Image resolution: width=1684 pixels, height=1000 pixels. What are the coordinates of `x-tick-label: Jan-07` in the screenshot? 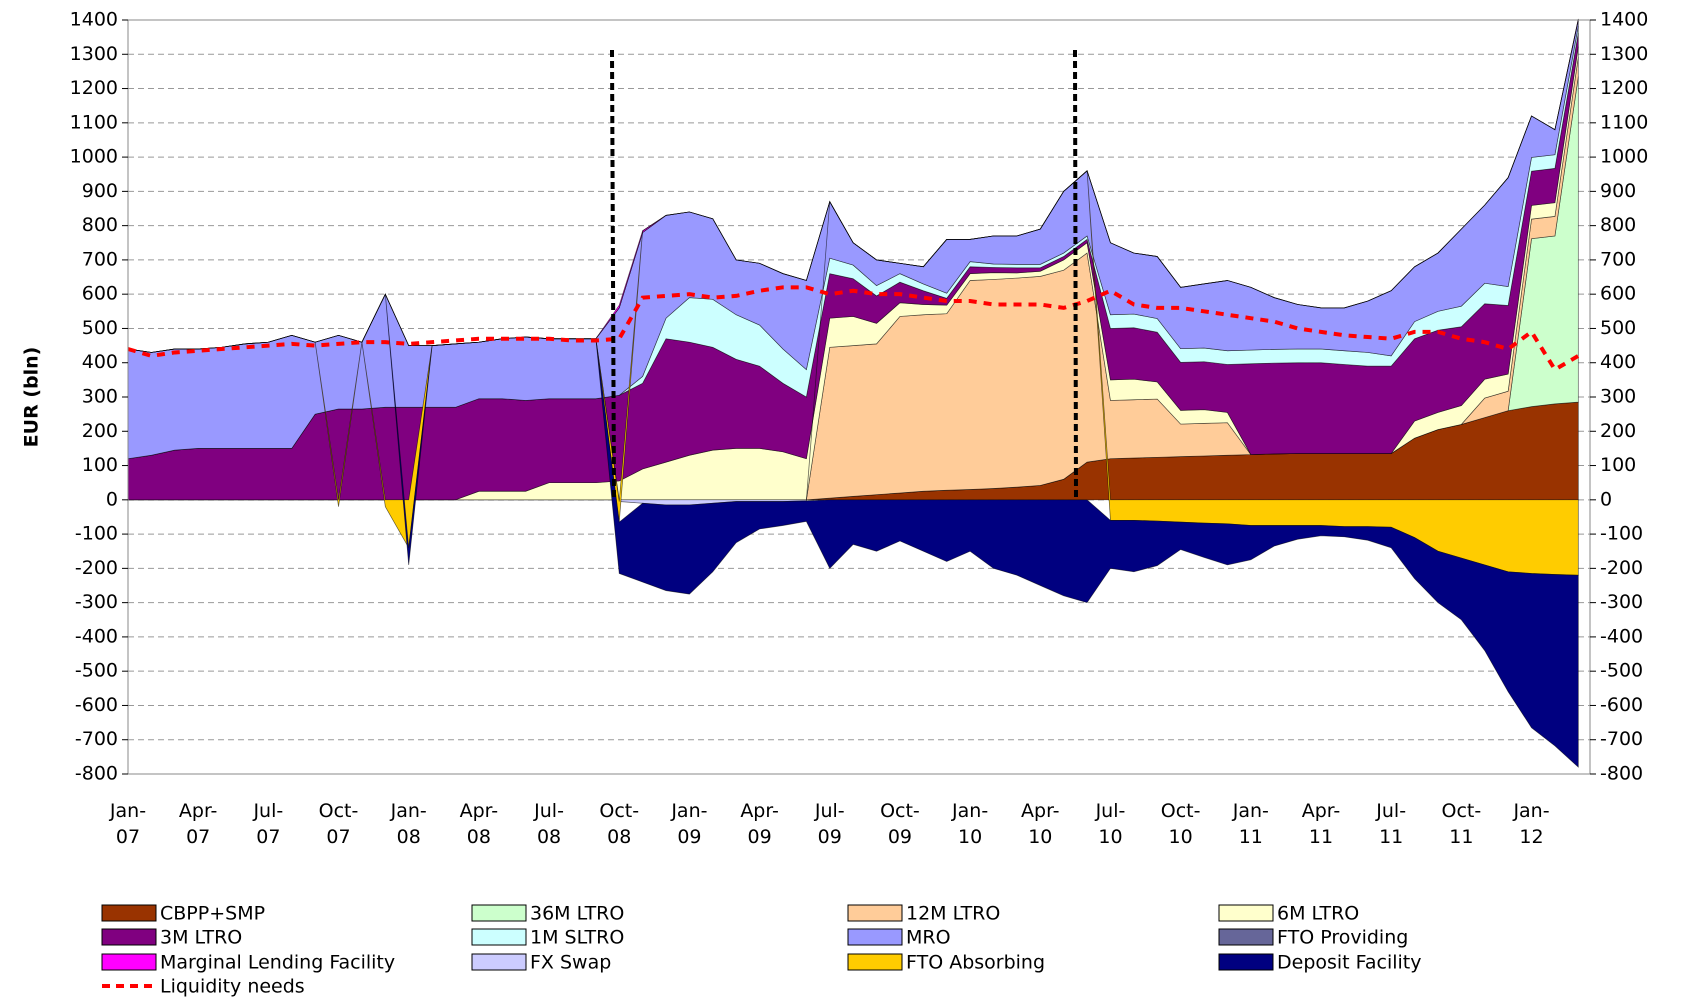 It's located at (128, 824).